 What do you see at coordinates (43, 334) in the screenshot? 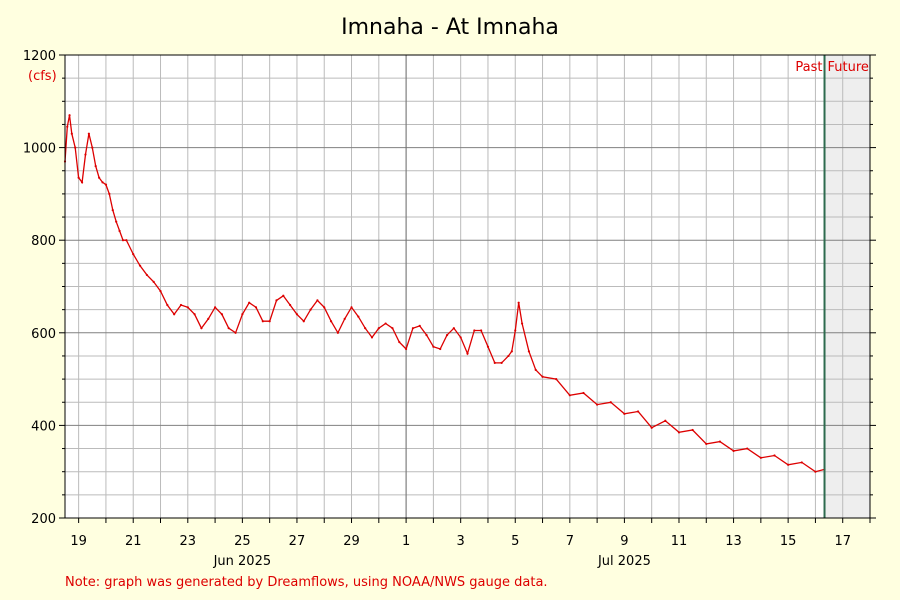
I see `y-tick-label: 600` at bounding box center [43, 334].